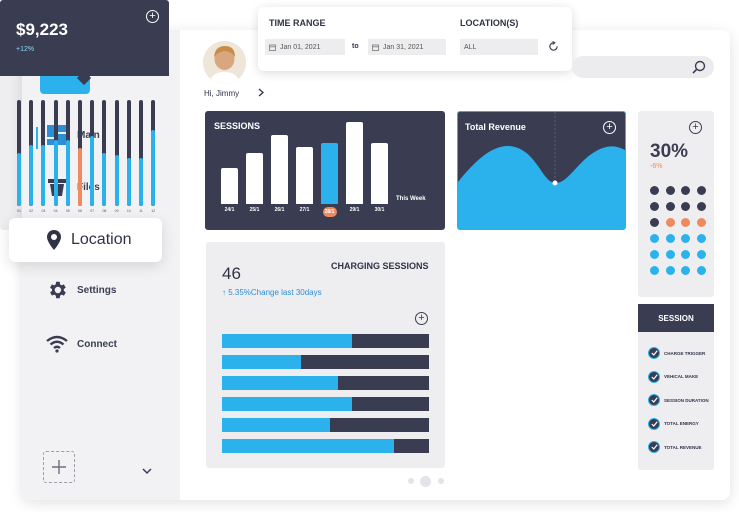 The width and height of the screenshot is (739, 512). What do you see at coordinates (101, 135) in the screenshot?
I see `sidebar-item-main: Main` at bounding box center [101, 135].